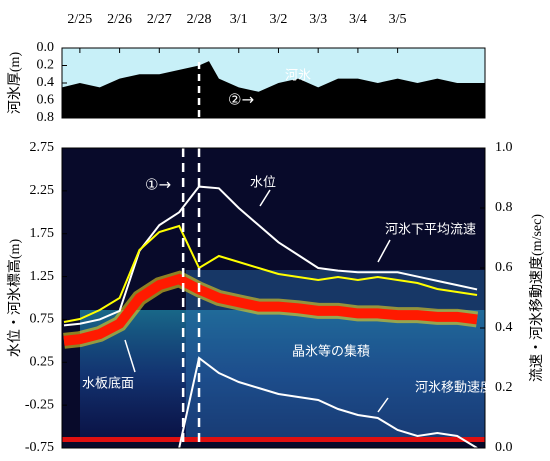  What do you see at coordinates (273, 439) in the screenshot?
I see `riverbed` at bounding box center [273, 439].